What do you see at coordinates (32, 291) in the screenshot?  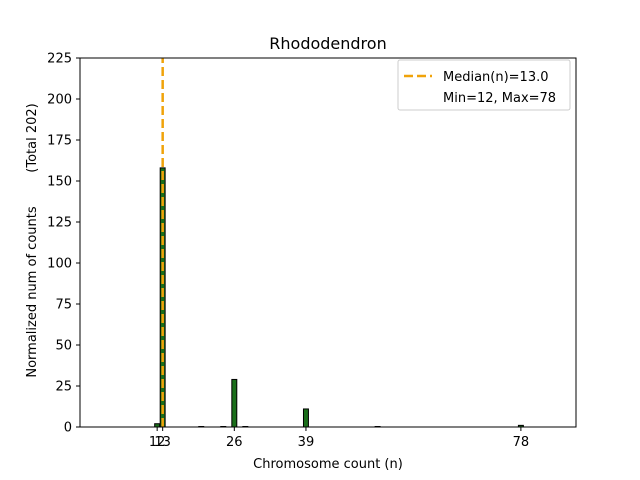 I see `y-axis-title: Normalized num of counts` at bounding box center [32, 291].